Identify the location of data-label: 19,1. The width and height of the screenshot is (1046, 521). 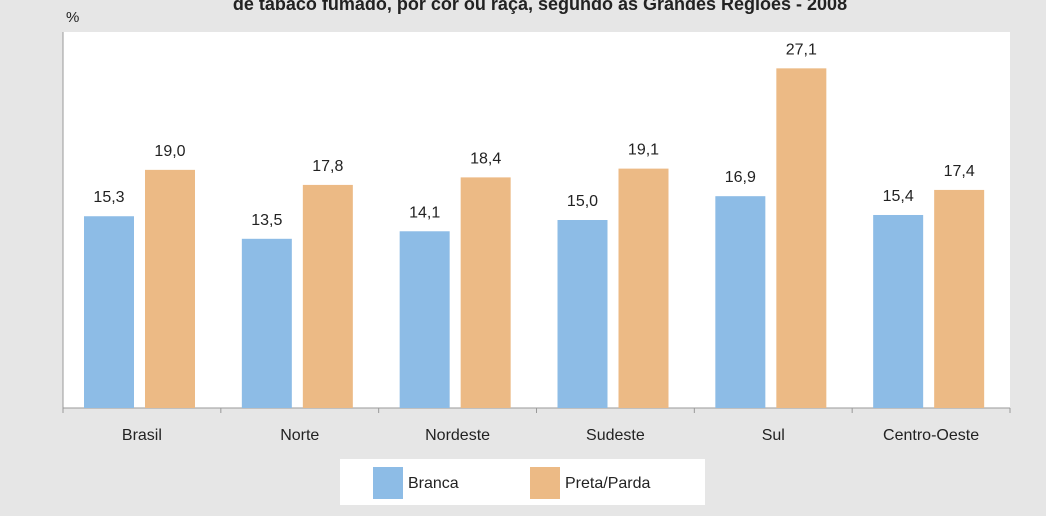
(643, 150).